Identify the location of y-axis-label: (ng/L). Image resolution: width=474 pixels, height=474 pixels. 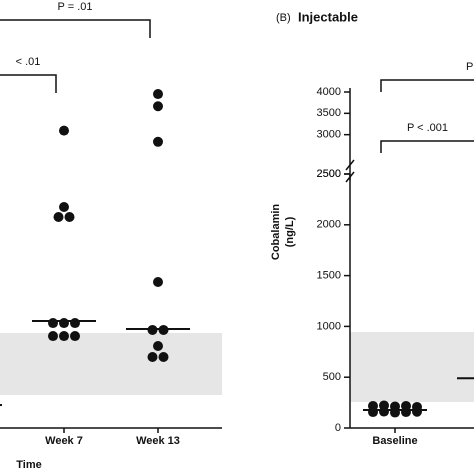
(290, 231).